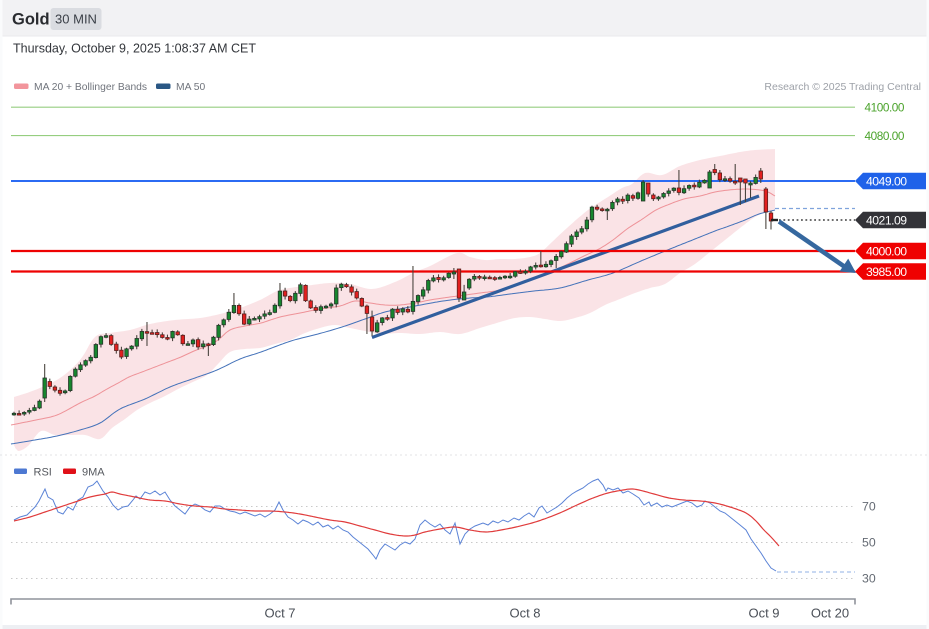 The height and width of the screenshot is (629, 929). What do you see at coordinates (869, 579) in the screenshot?
I see `svg-text: 30` at bounding box center [869, 579].